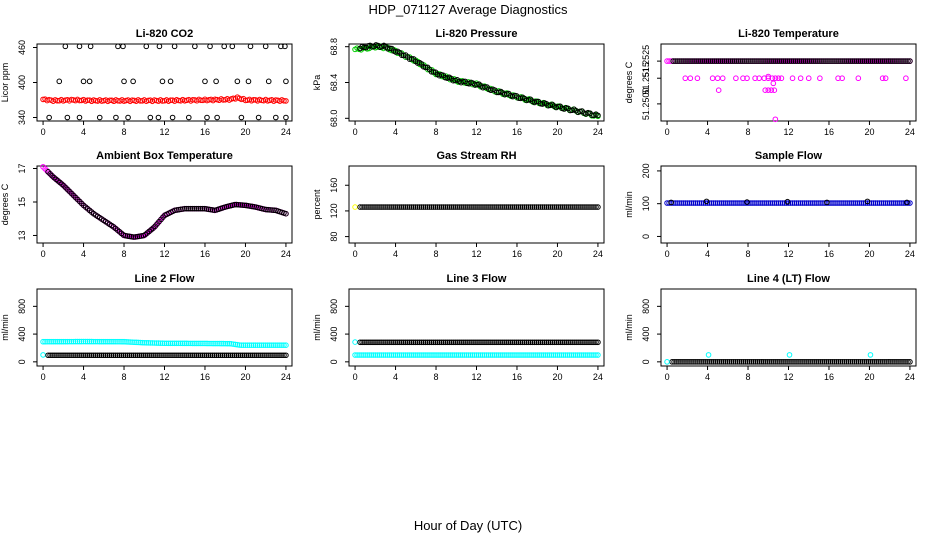  I want to click on x-tick-label: 12, so click(164, 377).